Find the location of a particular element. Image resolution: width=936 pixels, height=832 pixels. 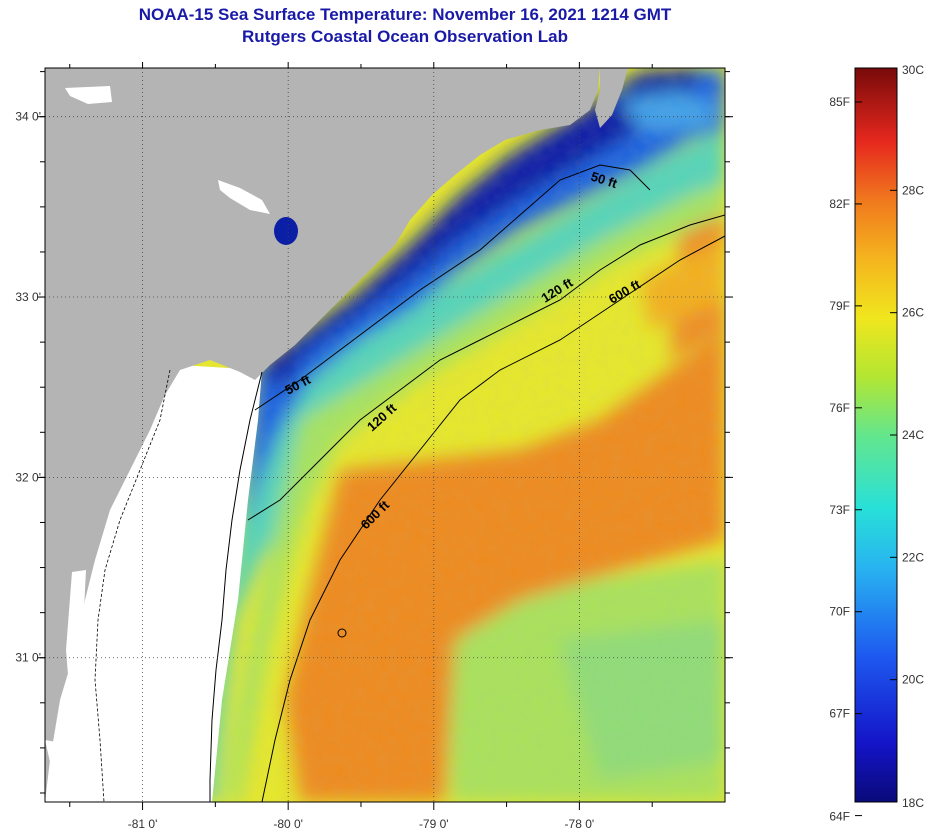

celsius-label: 22C is located at coordinates (913, 557).